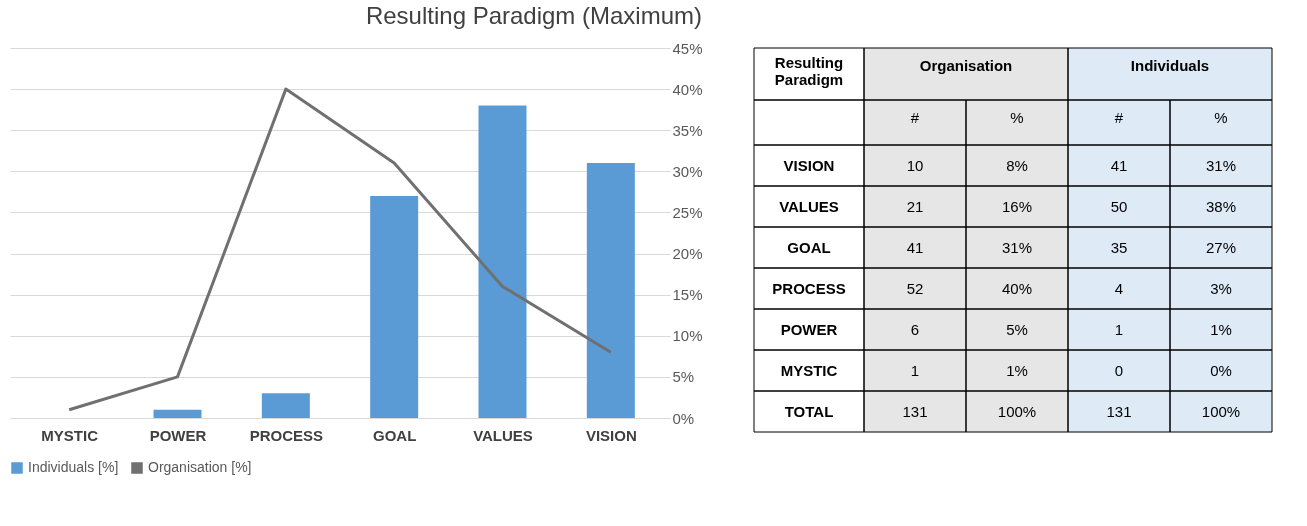 This screenshot has height=526, width=1307. I want to click on text: 0, so click(1119, 370).